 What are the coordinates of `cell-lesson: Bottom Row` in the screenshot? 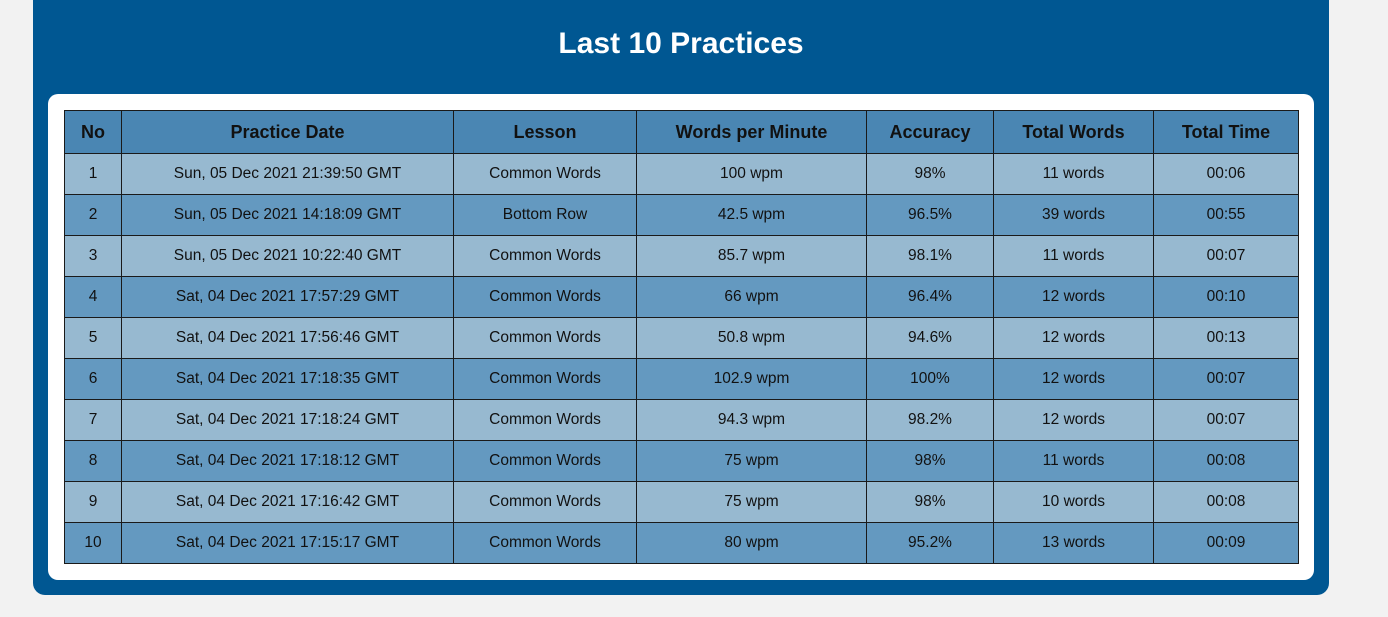 It's located at (545, 215).